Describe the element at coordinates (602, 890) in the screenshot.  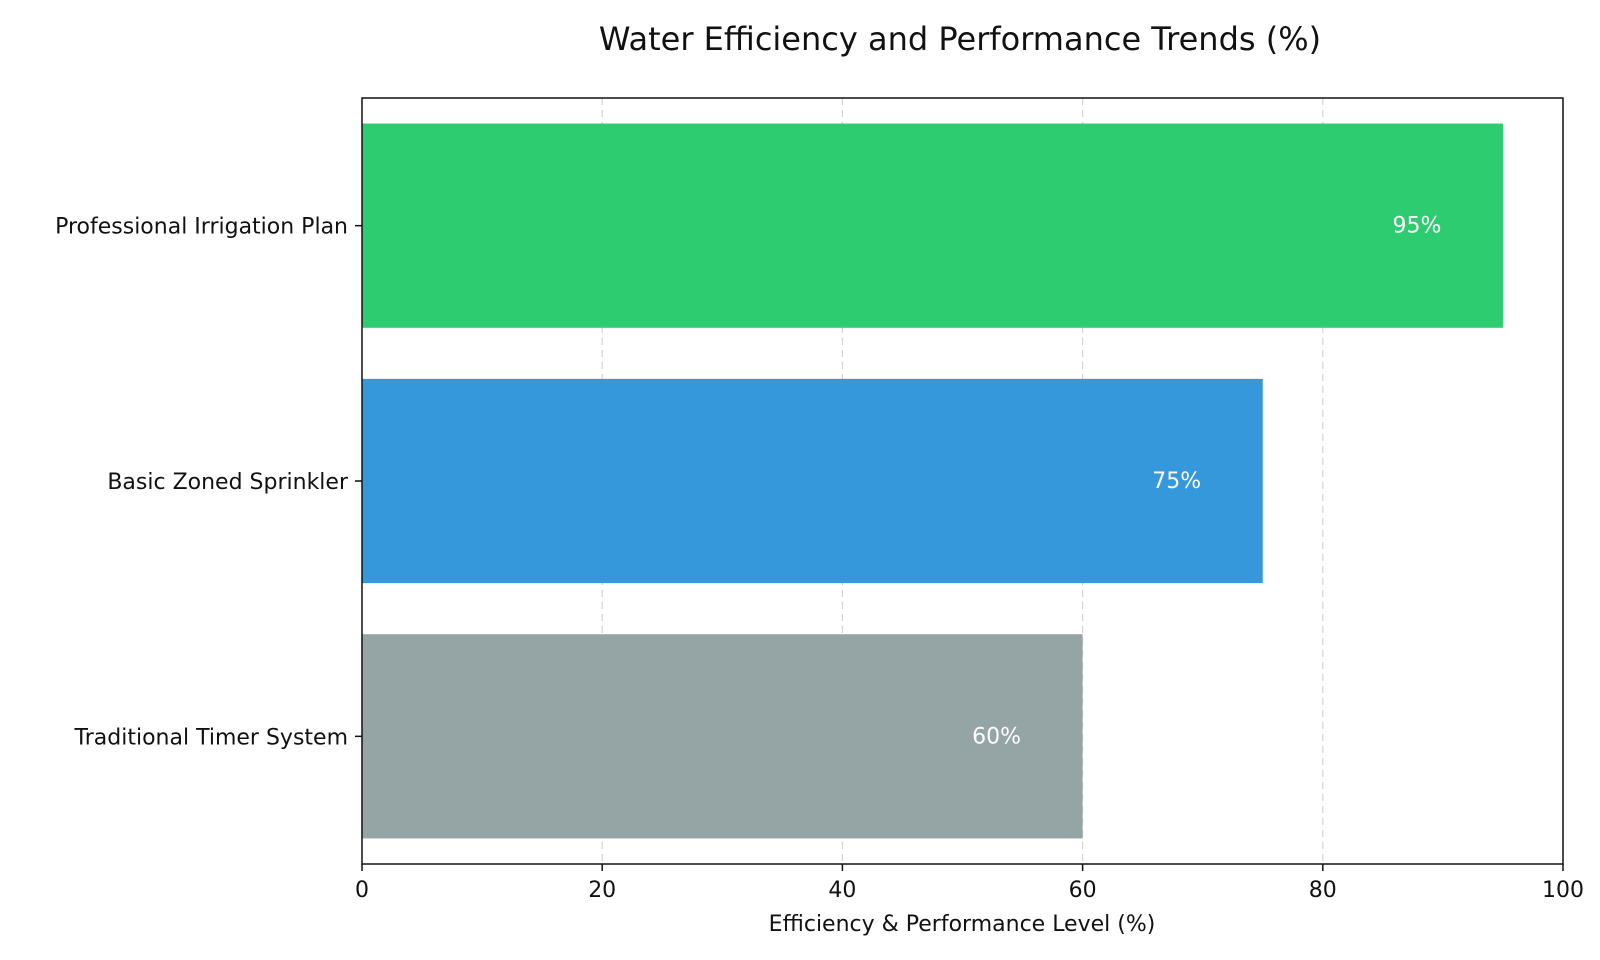
I see `x-tick-label-1: 20` at that location.